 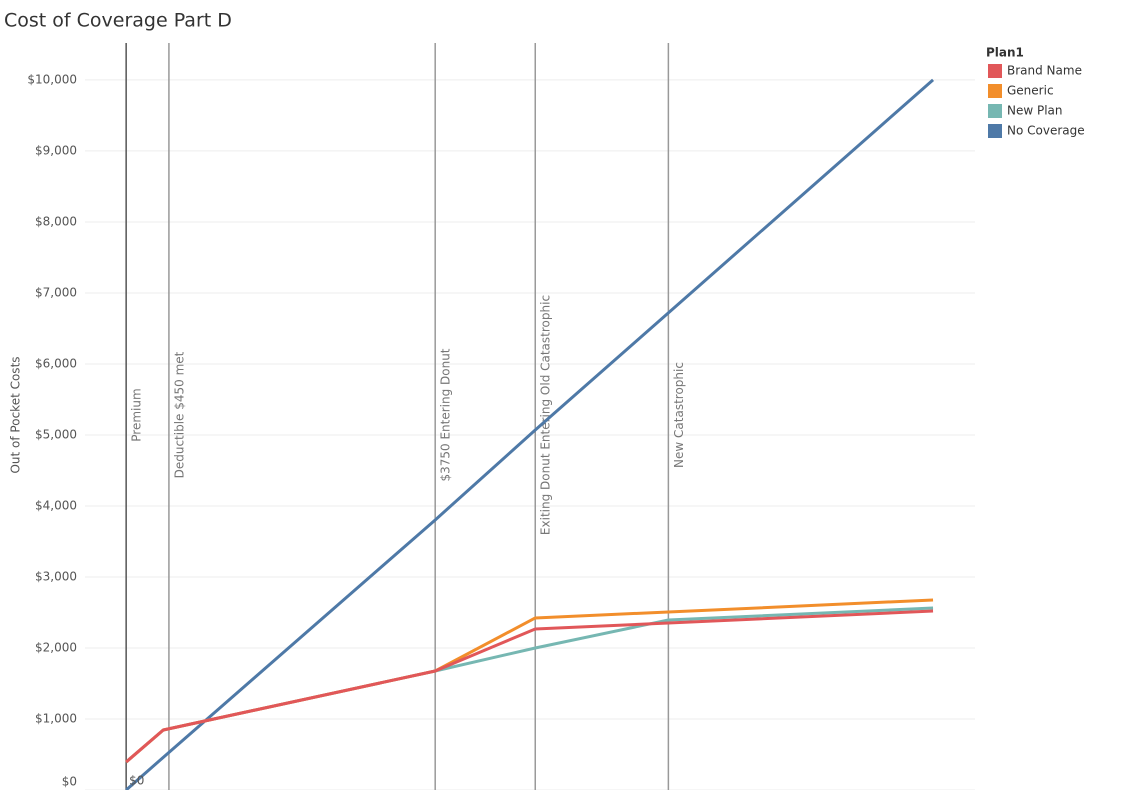 What do you see at coordinates (56, 505) in the screenshot?
I see `y-tick-label: $4,000` at bounding box center [56, 505].